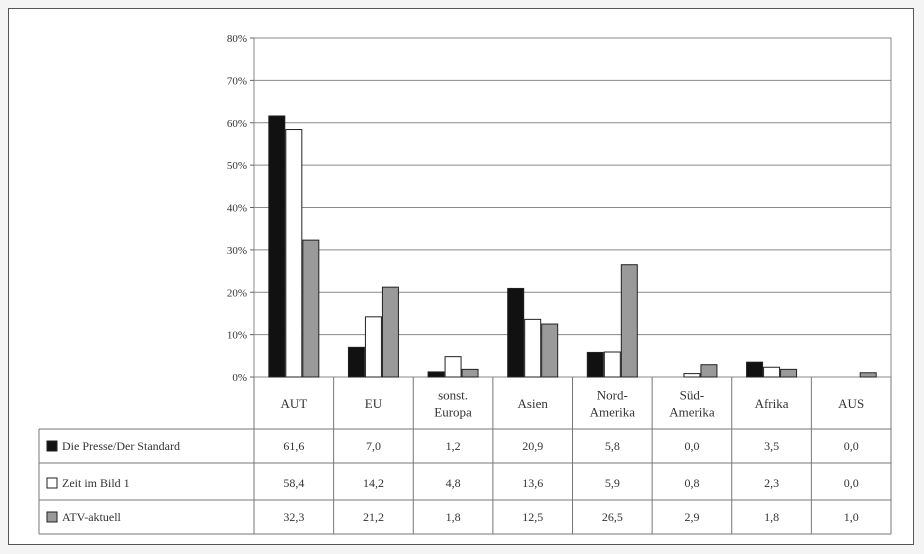 The width and height of the screenshot is (924, 554). I want to click on category-label: EU, so click(374, 403).